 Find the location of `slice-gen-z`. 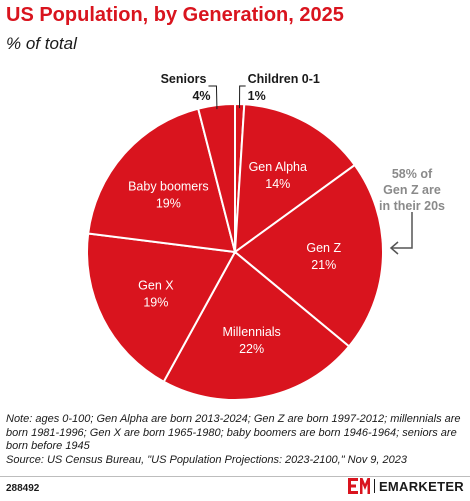

slice-gen-z is located at coordinates (308, 255).